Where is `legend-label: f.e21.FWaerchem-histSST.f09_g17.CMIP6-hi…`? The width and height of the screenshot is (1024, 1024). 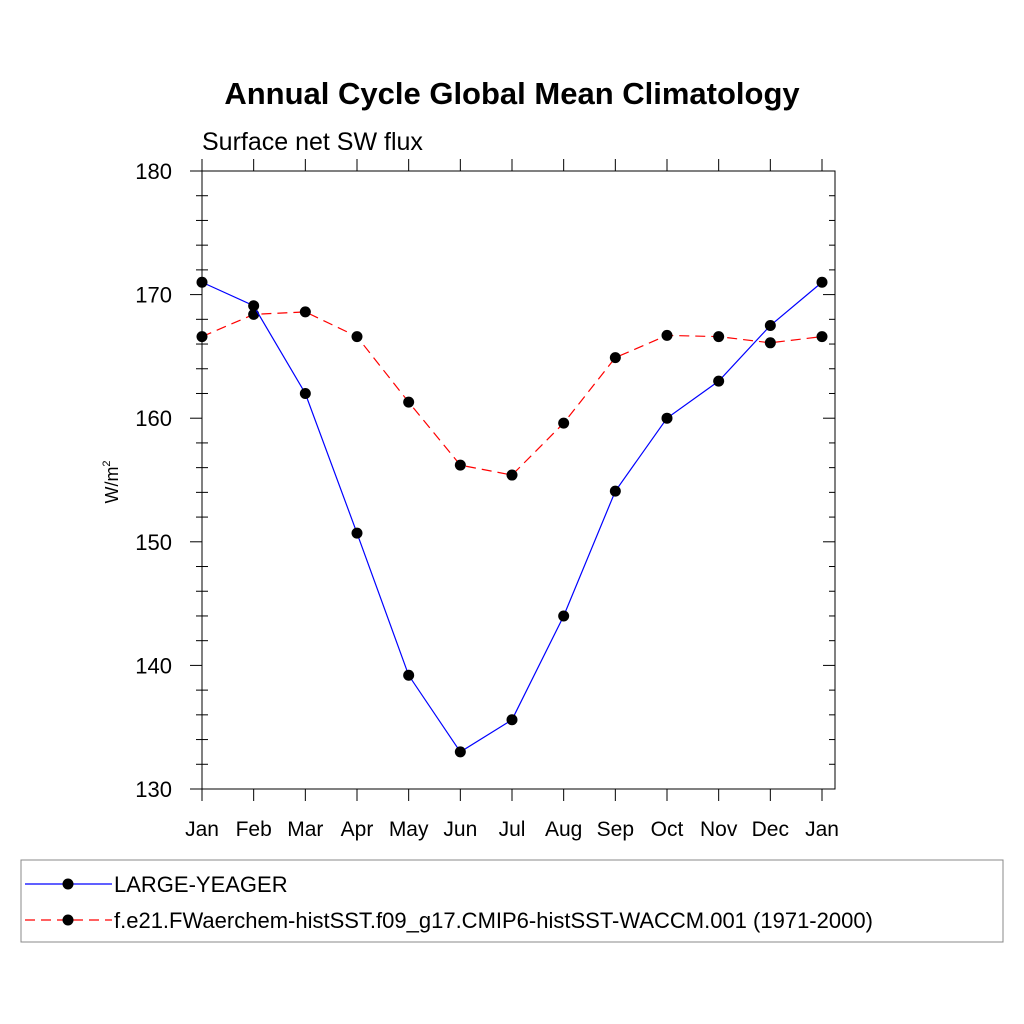 legend-label: f.e21.FWaerchem-histSST.f09_g17.CMIP6-hi… is located at coordinates (493, 920).